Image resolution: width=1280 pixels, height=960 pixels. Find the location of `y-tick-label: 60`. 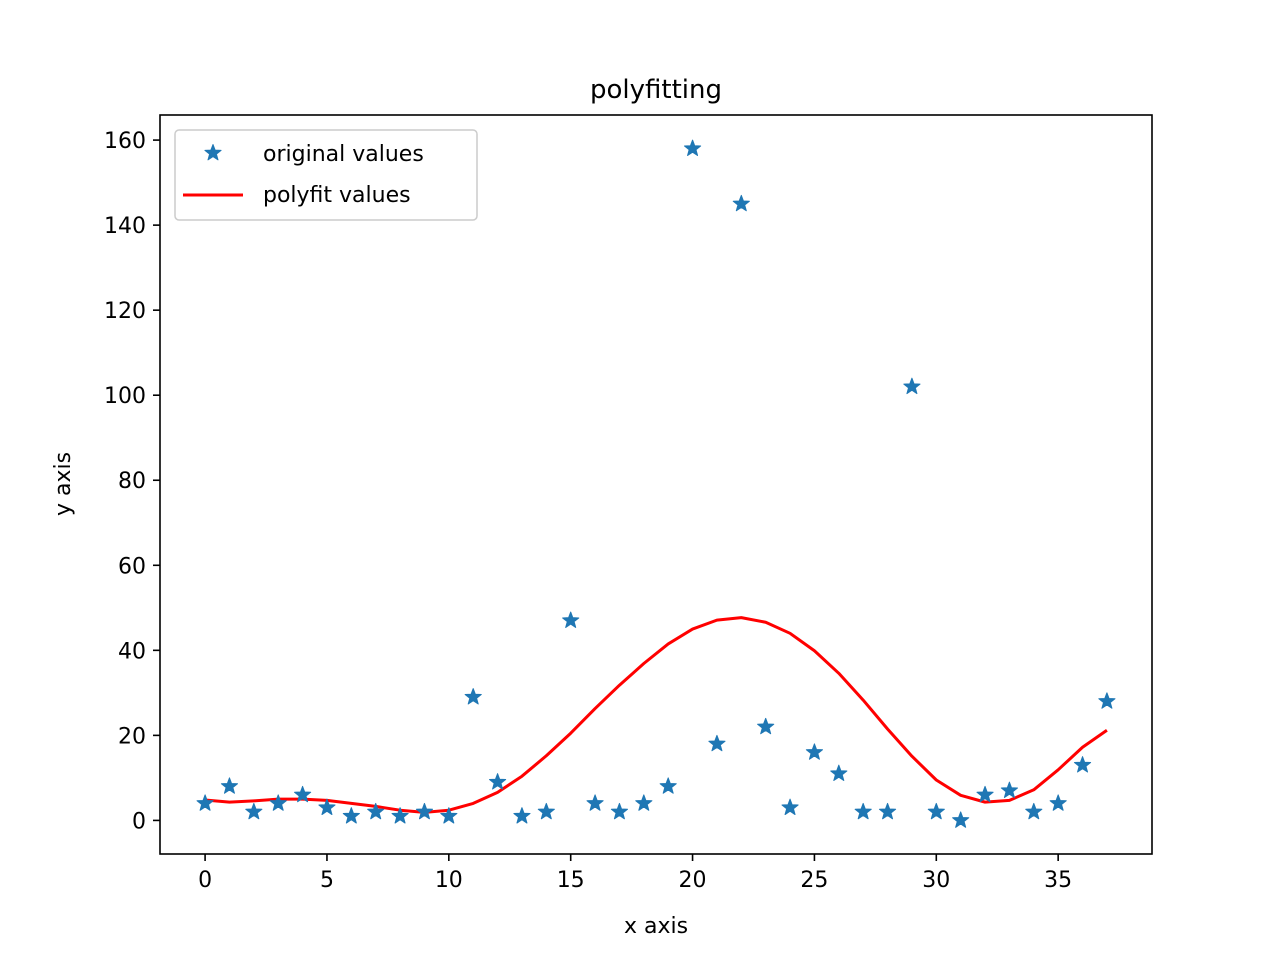

y-tick-label: 60 is located at coordinates (132, 566).